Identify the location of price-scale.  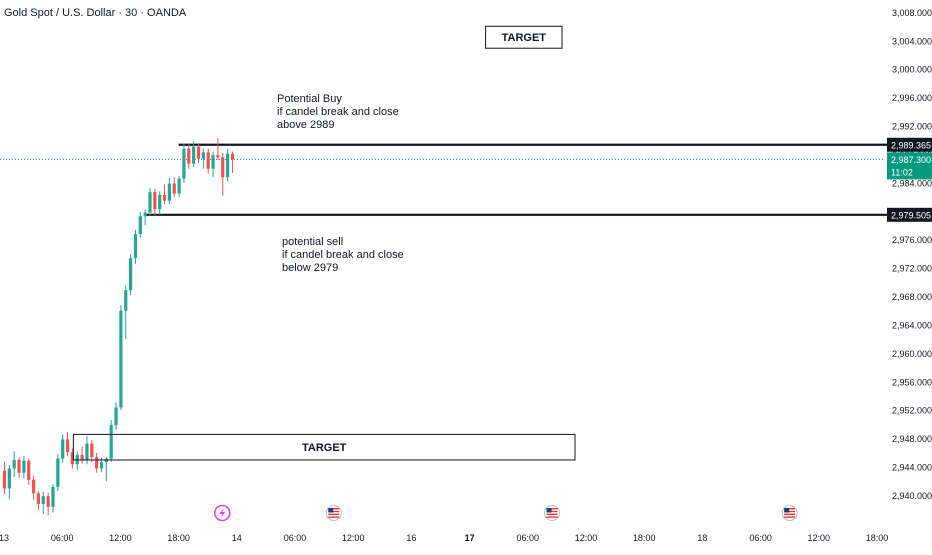
(909, 275).